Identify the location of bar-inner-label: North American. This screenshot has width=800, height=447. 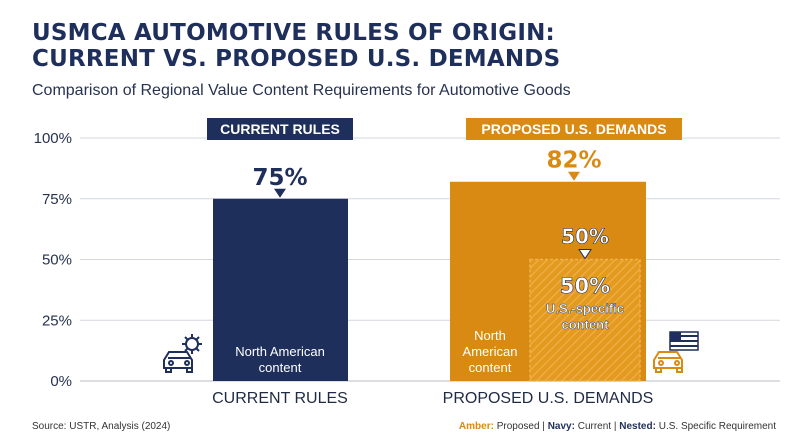
(280, 351).